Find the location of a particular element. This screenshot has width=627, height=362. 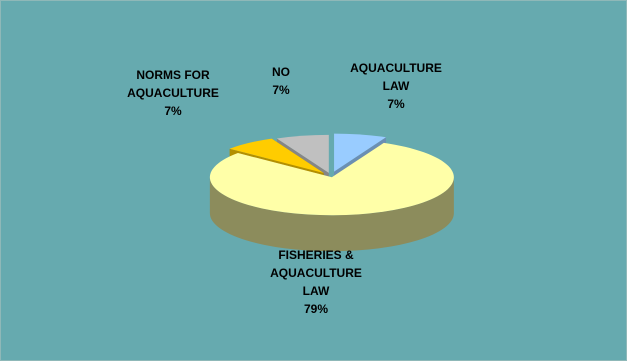

slice-top-aquaculture-law is located at coordinates (360, 152).